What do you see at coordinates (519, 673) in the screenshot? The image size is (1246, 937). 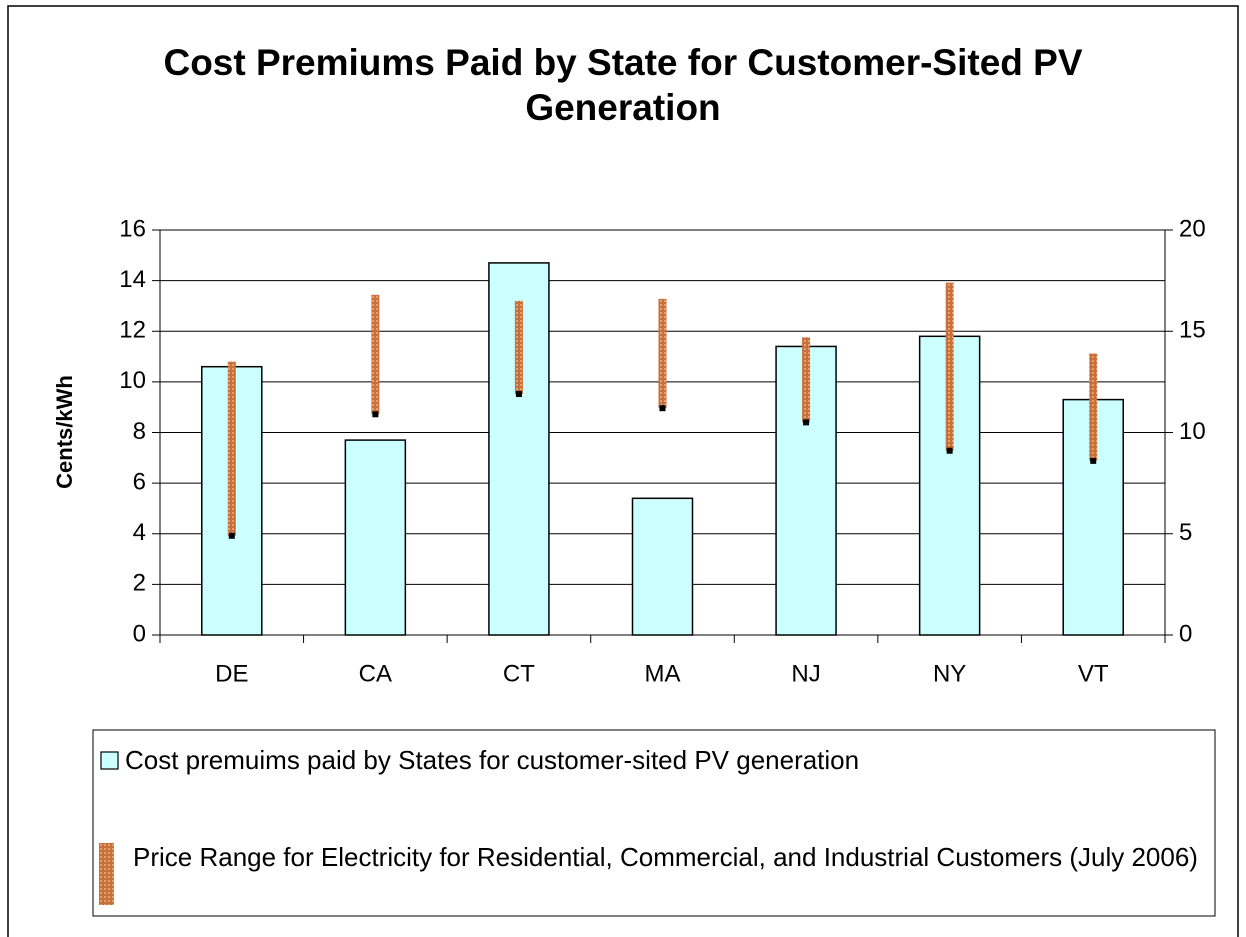 I see `x-tick-label: CT` at bounding box center [519, 673].